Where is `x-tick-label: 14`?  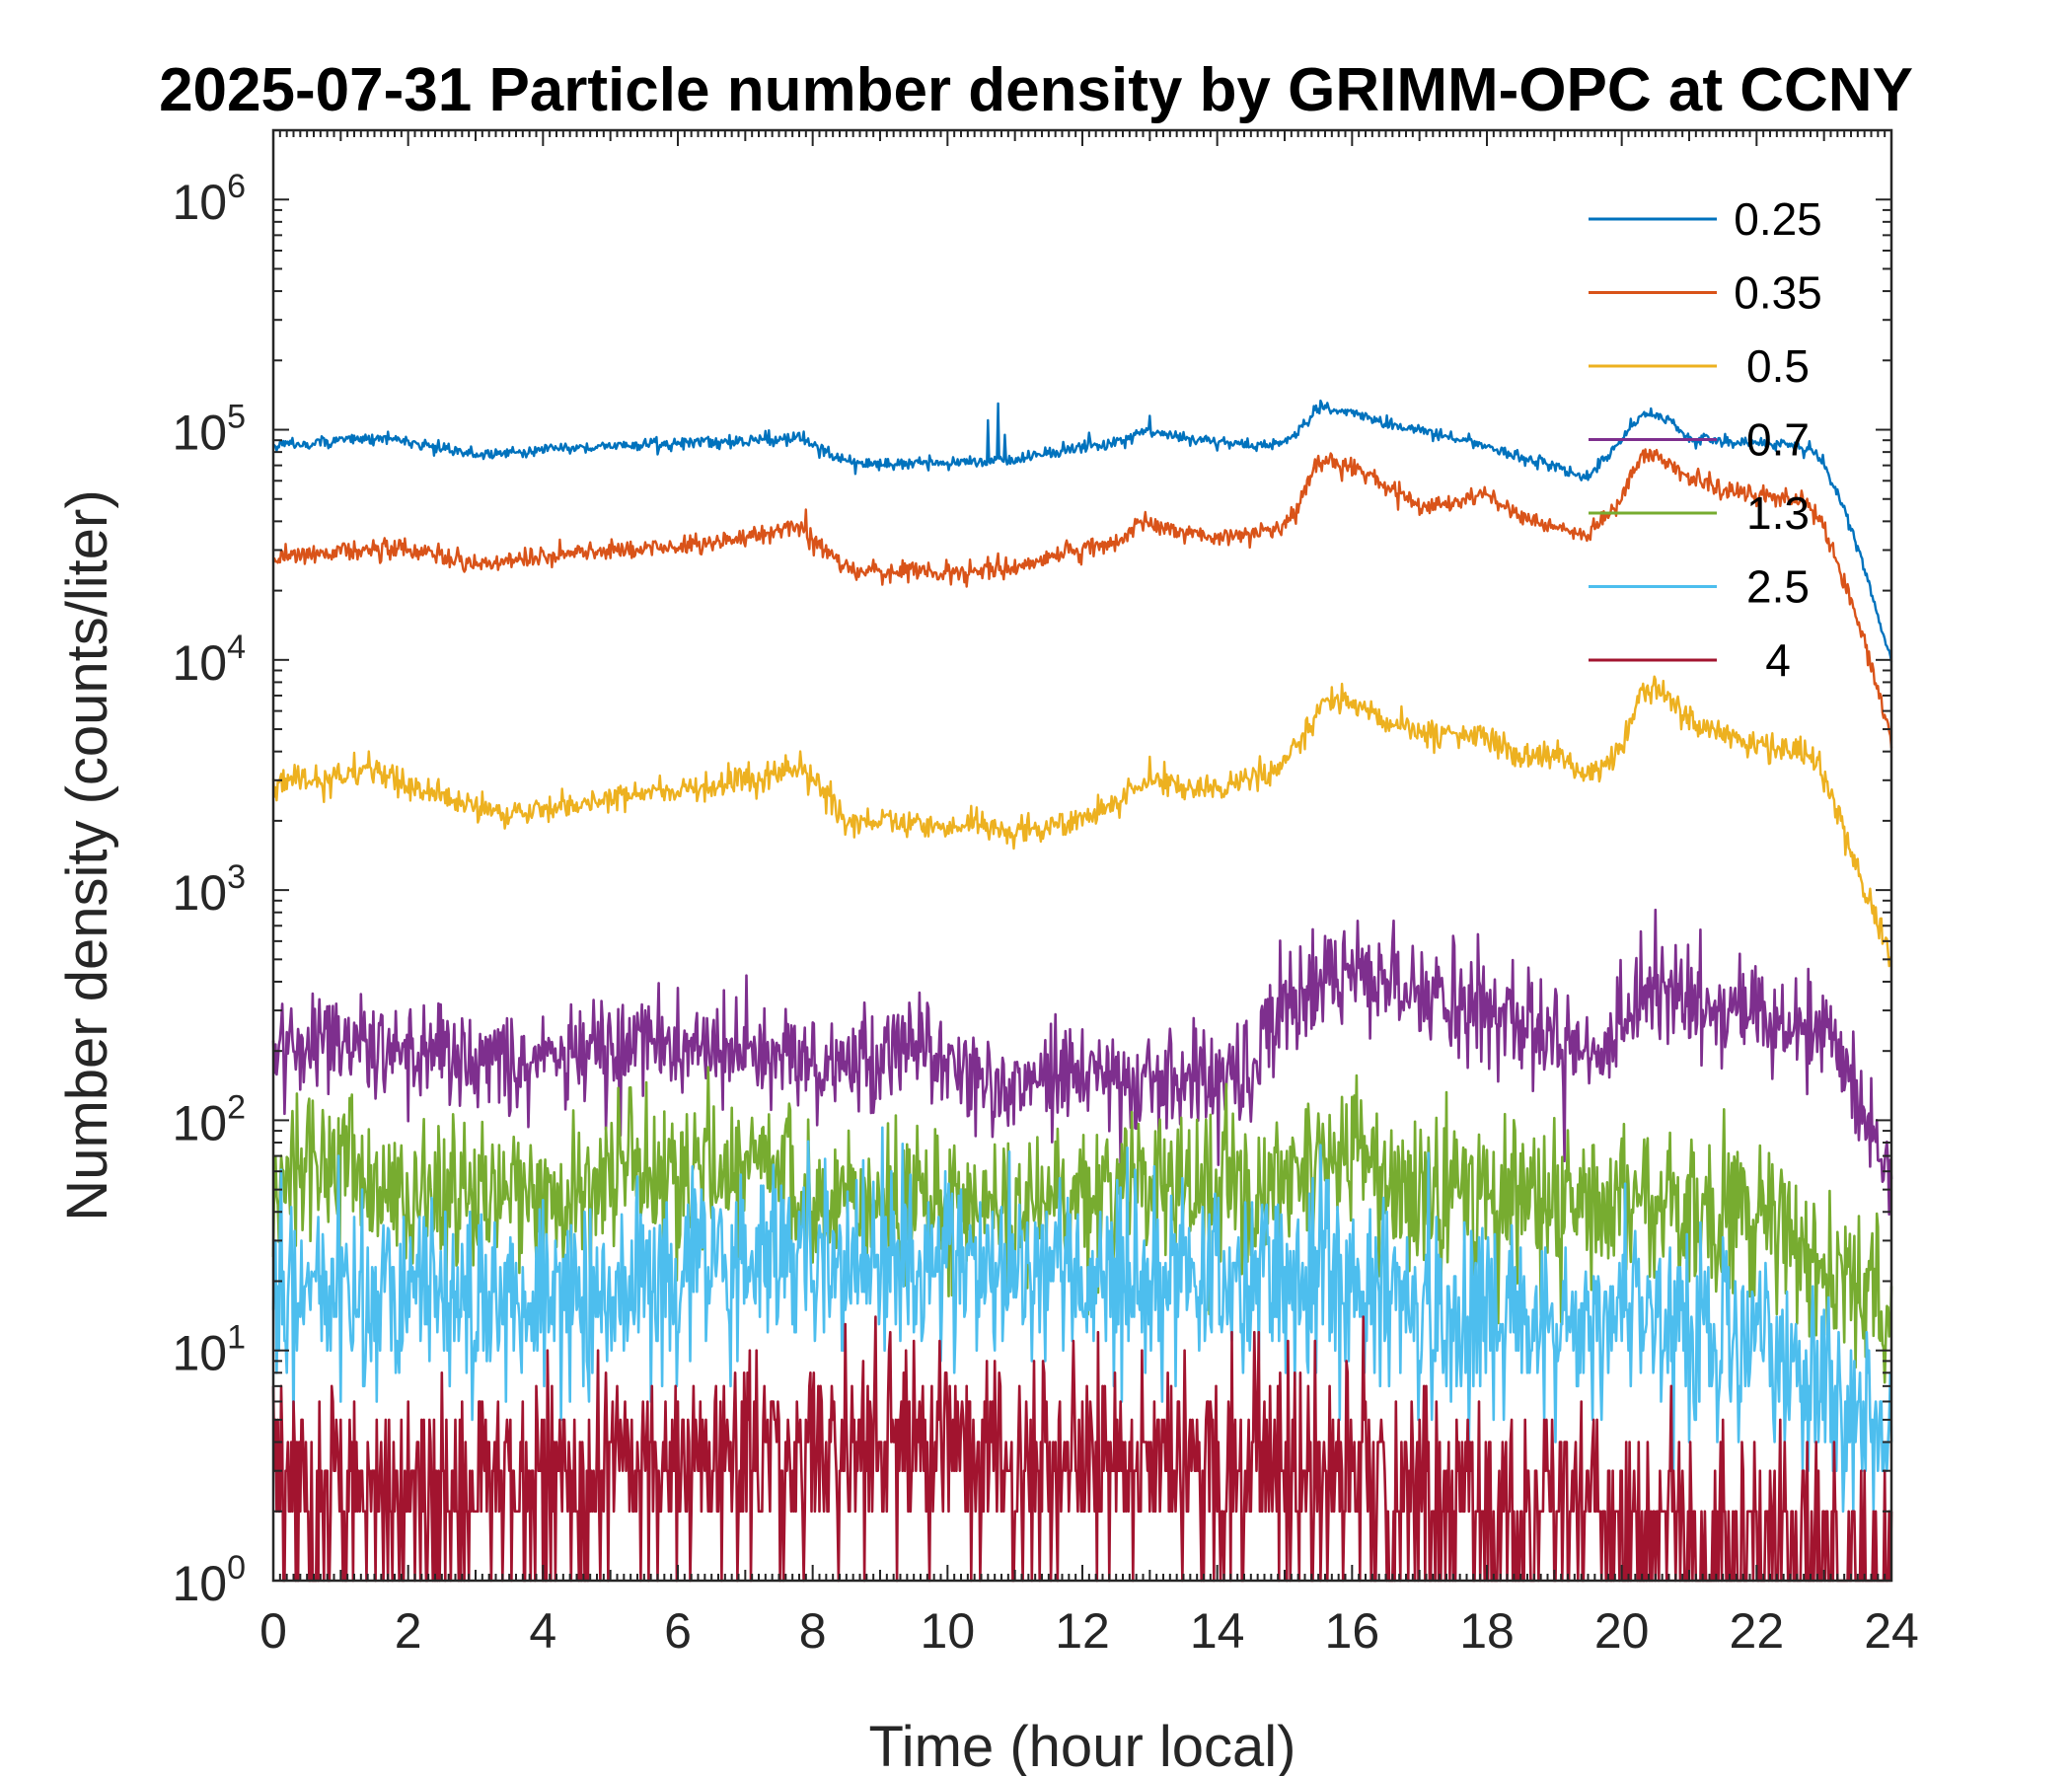 x-tick-label: 14 is located at coordinates (1217, 1631).